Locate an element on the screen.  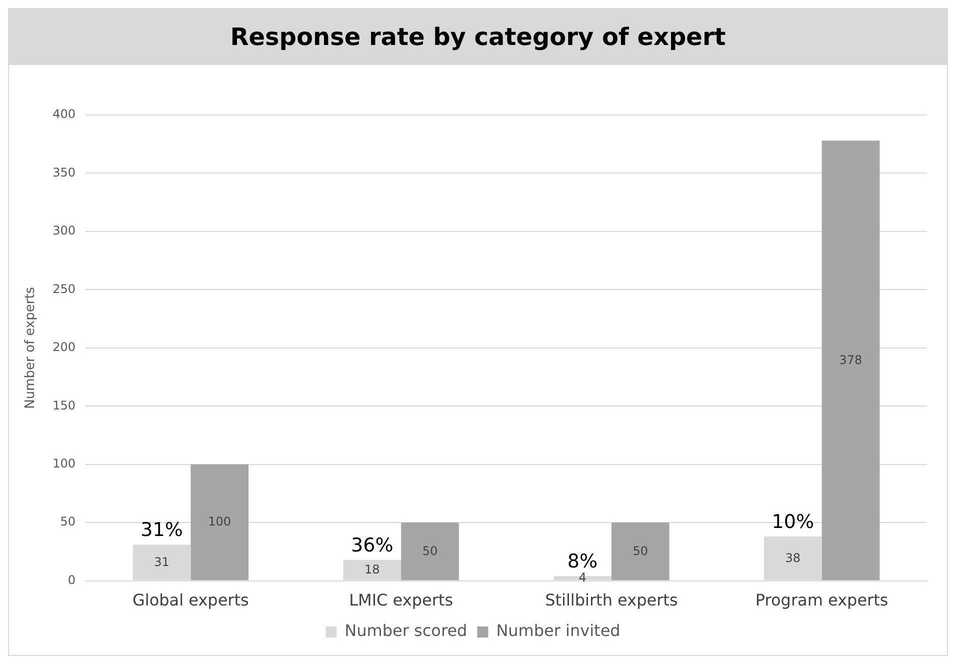
data-label: 378 is located at coordinates (850, 359).